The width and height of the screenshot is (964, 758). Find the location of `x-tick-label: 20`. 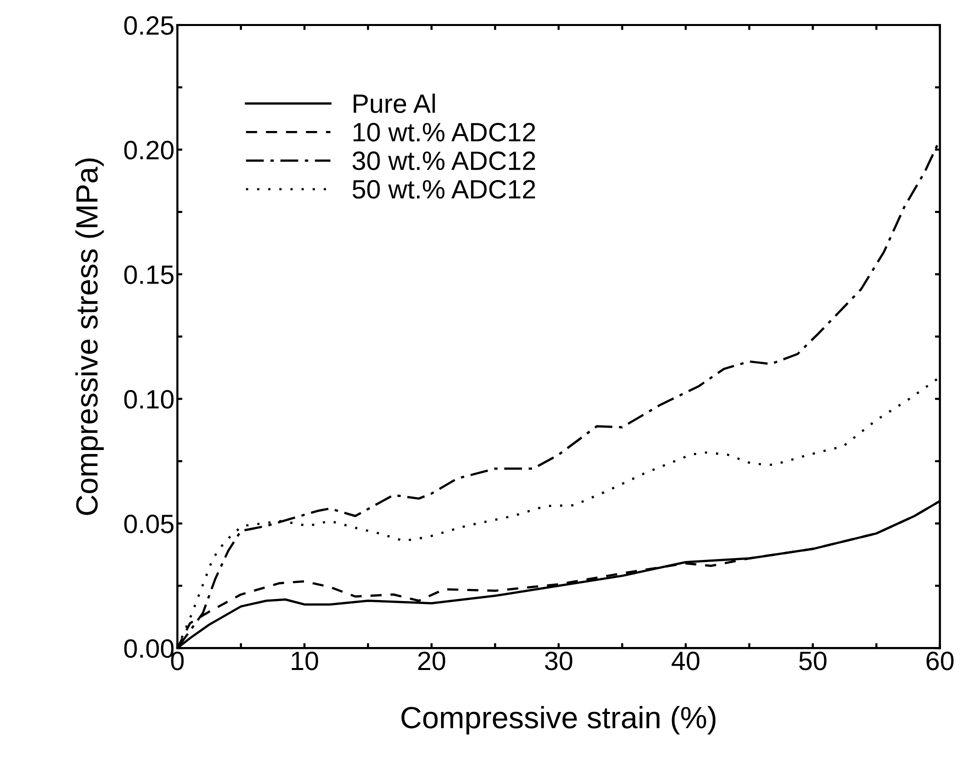

x-tick-label: 20 is located at coordinates (432, 661).